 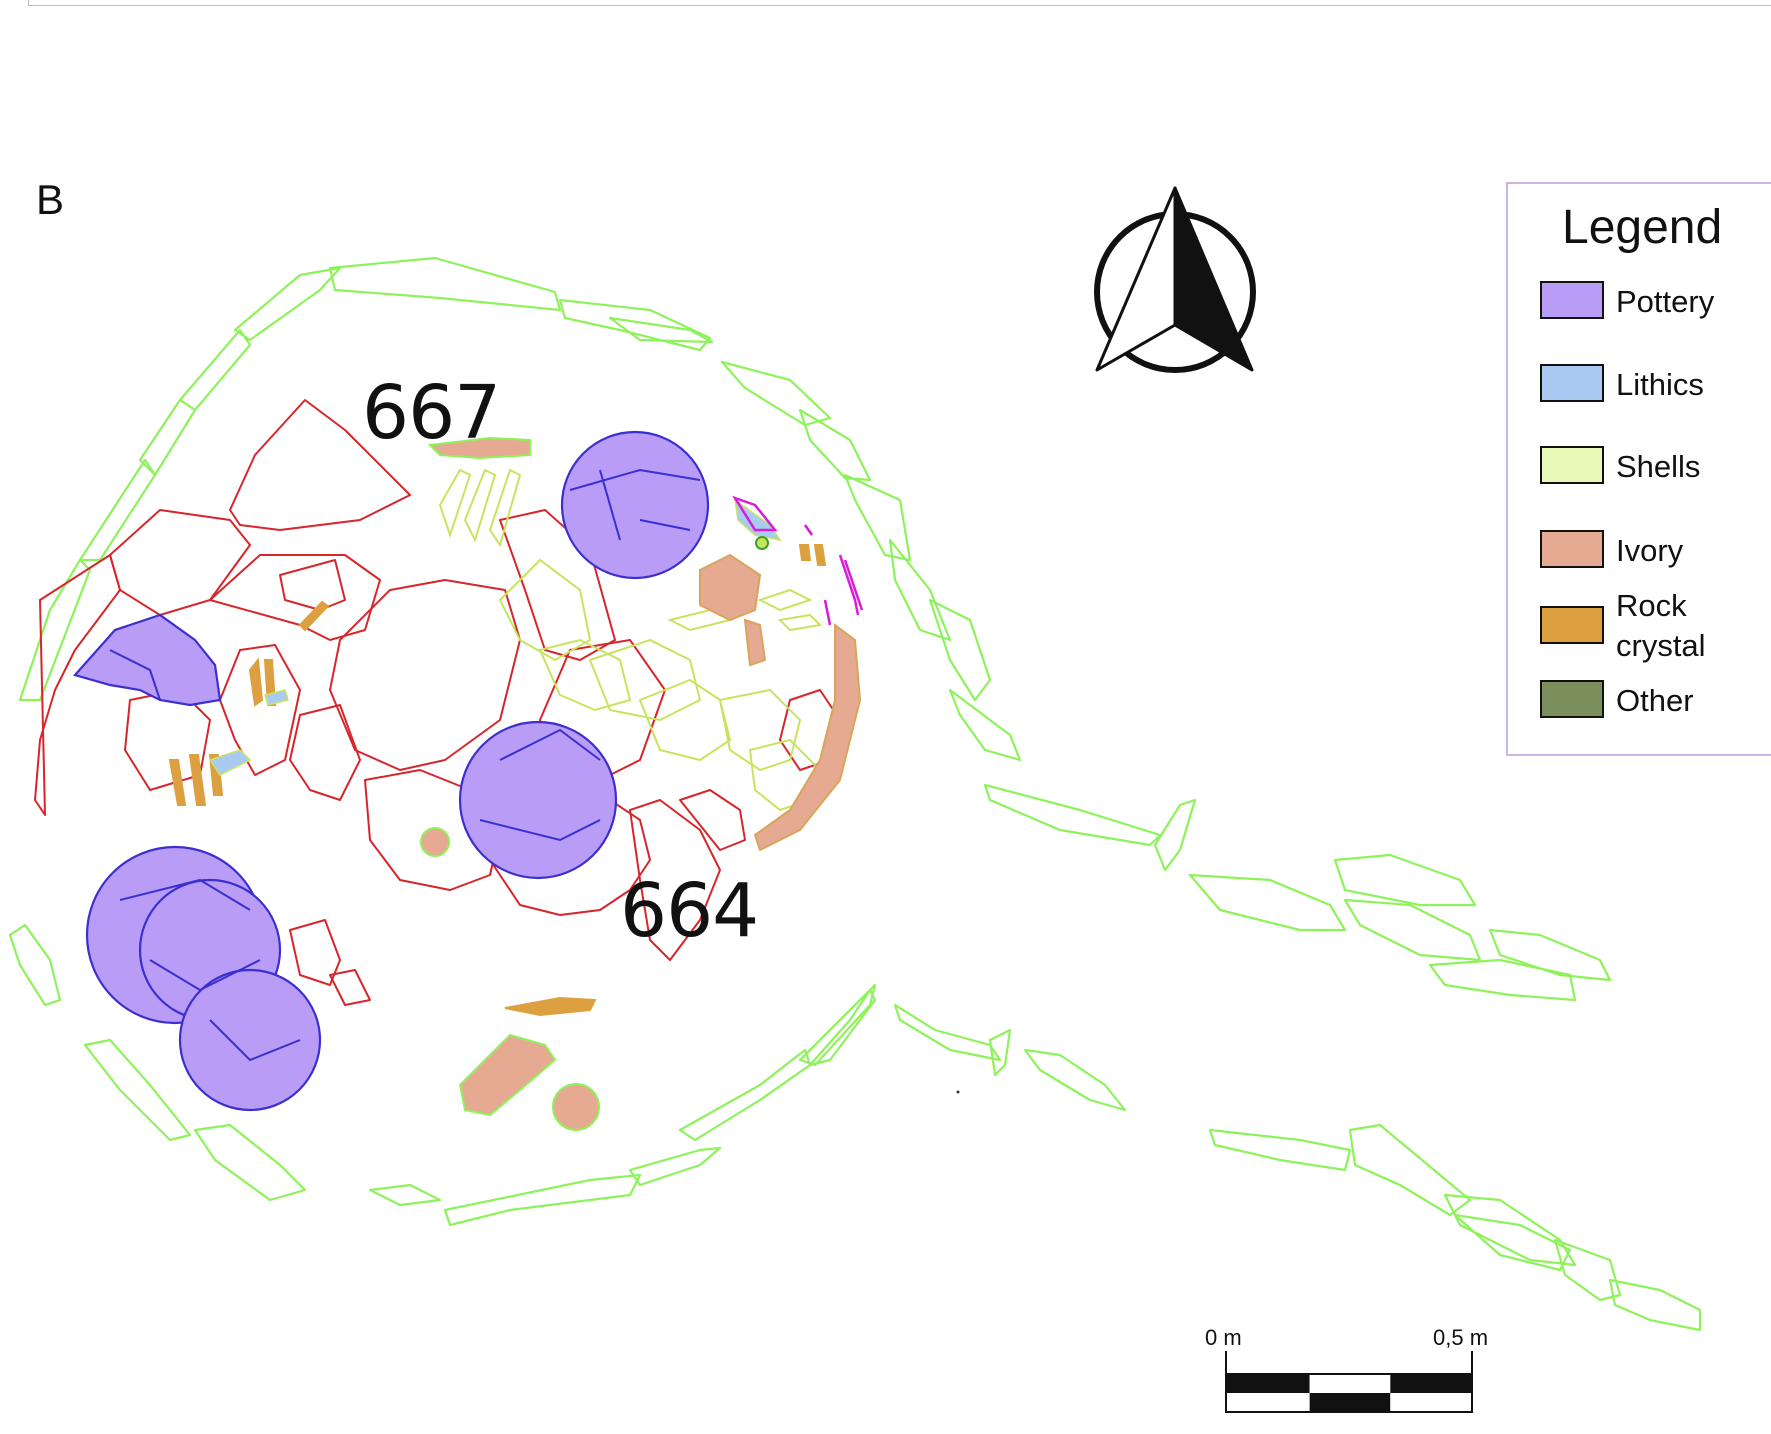 What do you see at coordinates (1572, 300) in the screenshot?
I see `legend-swatch-pottery` at bounding box center [1572, 300].